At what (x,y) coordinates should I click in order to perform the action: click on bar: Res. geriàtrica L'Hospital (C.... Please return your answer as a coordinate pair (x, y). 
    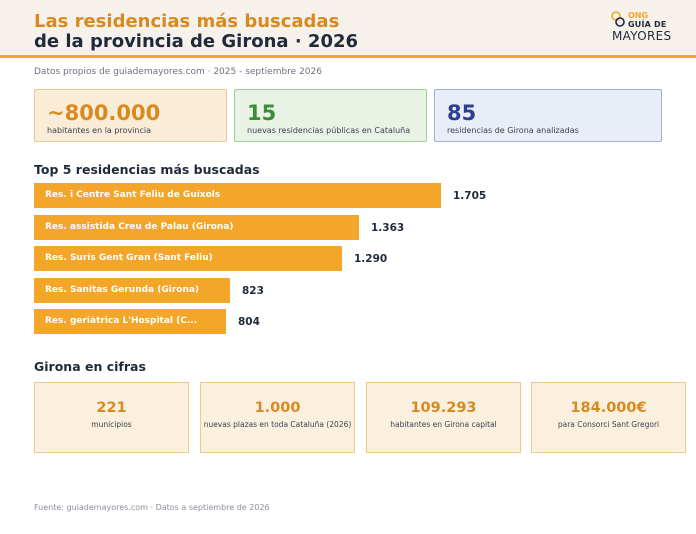
    Looking at the image, I should click on (130, 321).